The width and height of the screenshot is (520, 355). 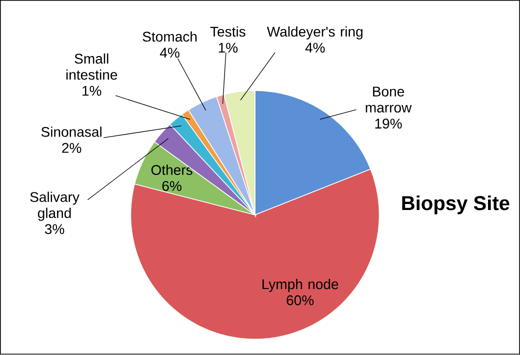 I want to click on slice-label: Testis, so click(x=228, y=31).